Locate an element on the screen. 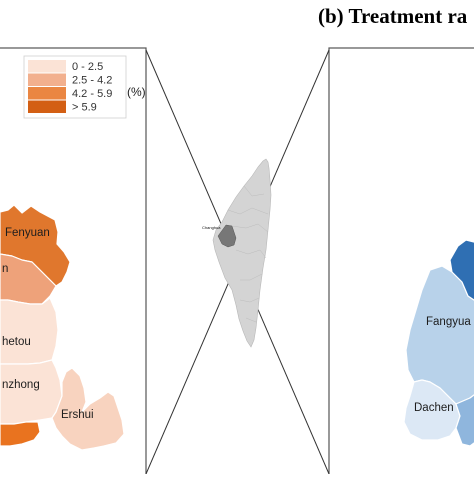 This screenshot has height=479, width=474. label-dachen: Dachen is located at coordinates (434, 408).